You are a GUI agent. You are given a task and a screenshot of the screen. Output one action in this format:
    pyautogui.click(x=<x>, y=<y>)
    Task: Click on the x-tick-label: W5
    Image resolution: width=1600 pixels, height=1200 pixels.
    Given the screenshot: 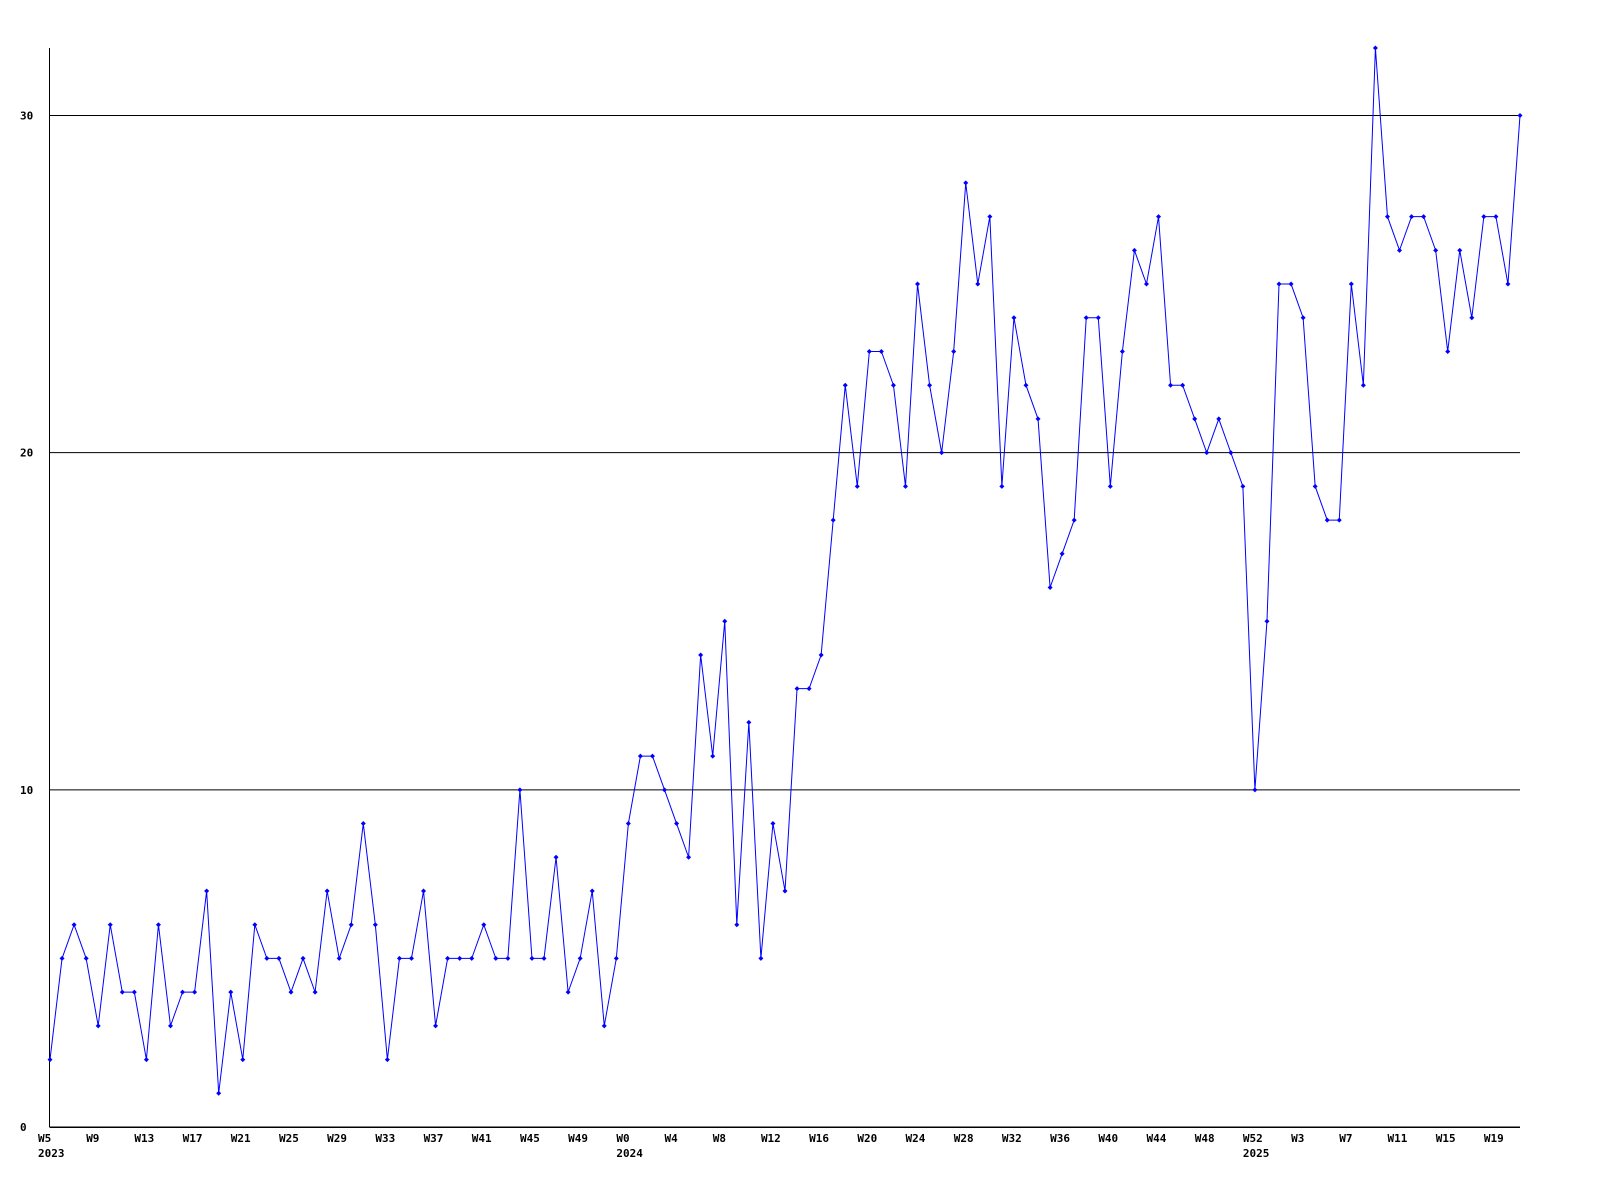 What is the action you would take?
    pyautogui.click(x=44, y=1138)
    